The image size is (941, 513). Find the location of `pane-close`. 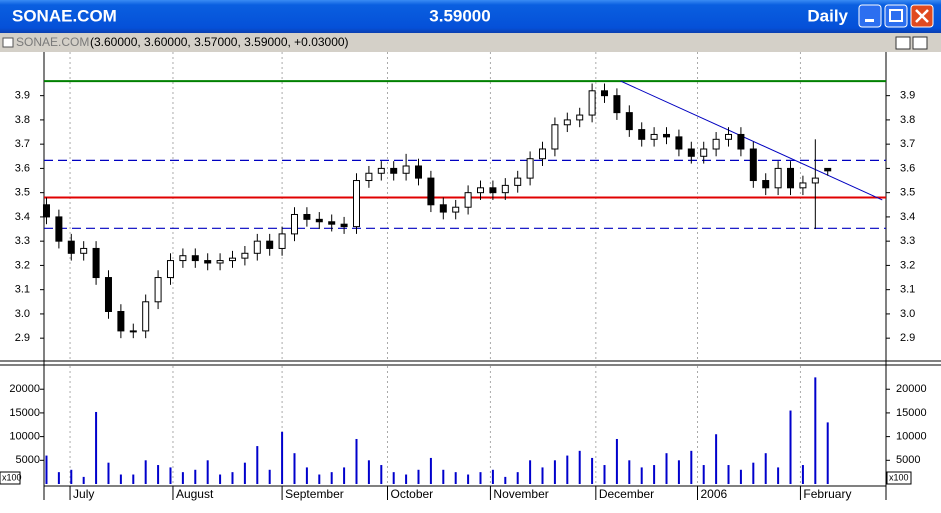

pane-close is located at coordinates (920, 43).